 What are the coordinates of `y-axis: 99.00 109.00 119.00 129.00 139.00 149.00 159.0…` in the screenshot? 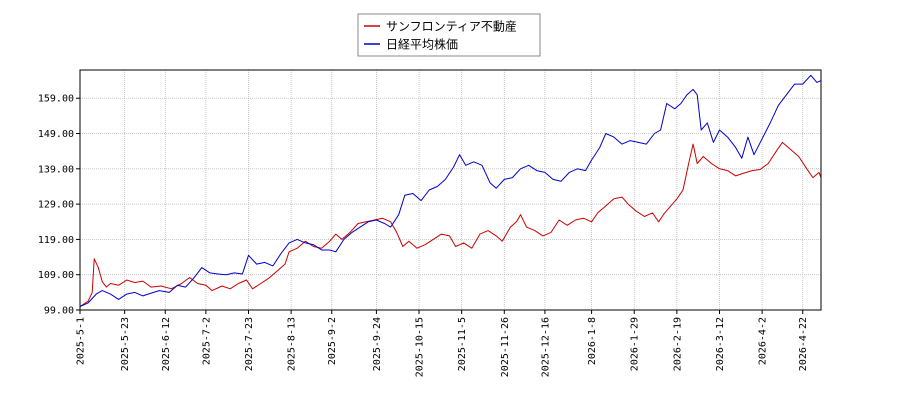 It's located at (59, 205).